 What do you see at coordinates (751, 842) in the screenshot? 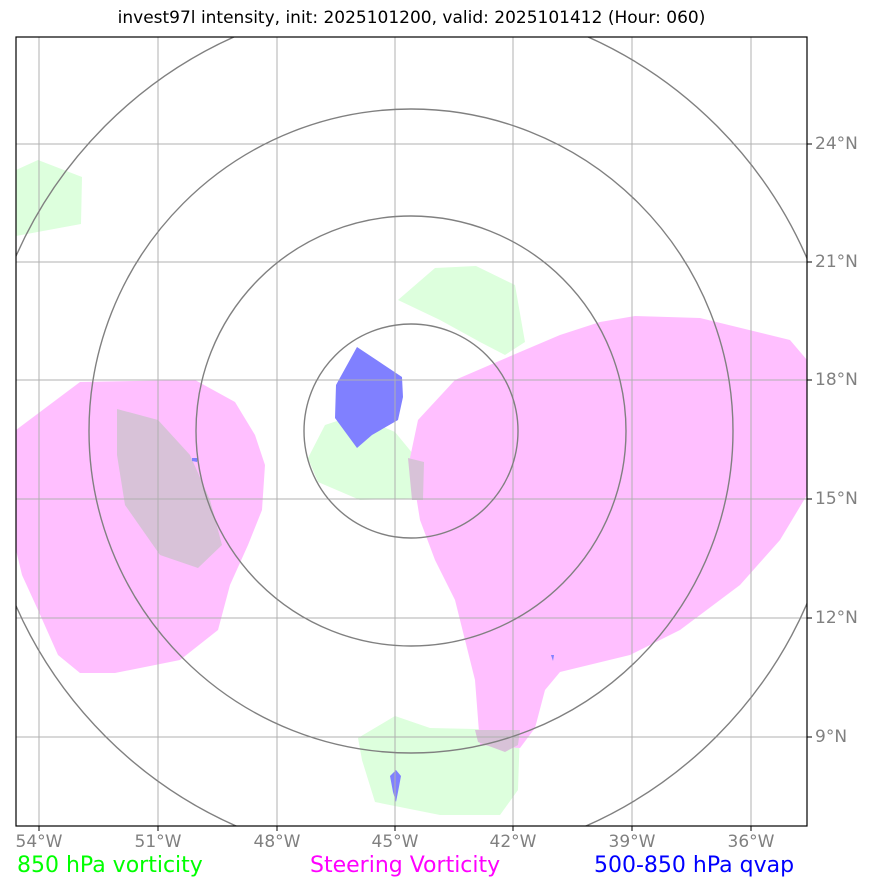
I see `lon-label: 36°W` at bounding box center [751, 842].